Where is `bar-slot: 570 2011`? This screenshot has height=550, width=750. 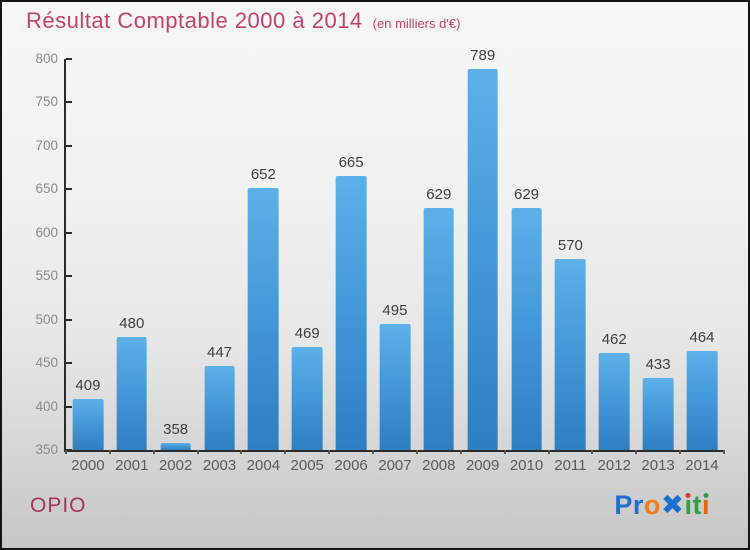 bar-slot: 570 2011 is located at coordinates (570, 266).